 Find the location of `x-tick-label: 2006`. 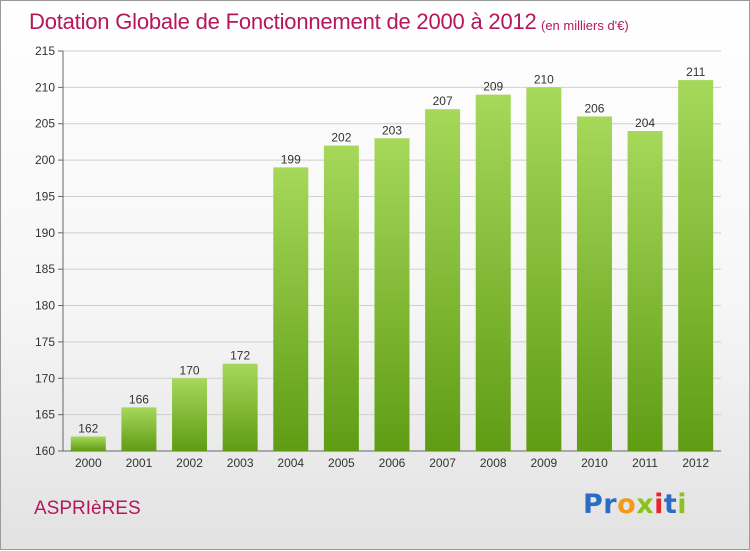

x-tick-label: 2006 is located at coordinates (392, 463).